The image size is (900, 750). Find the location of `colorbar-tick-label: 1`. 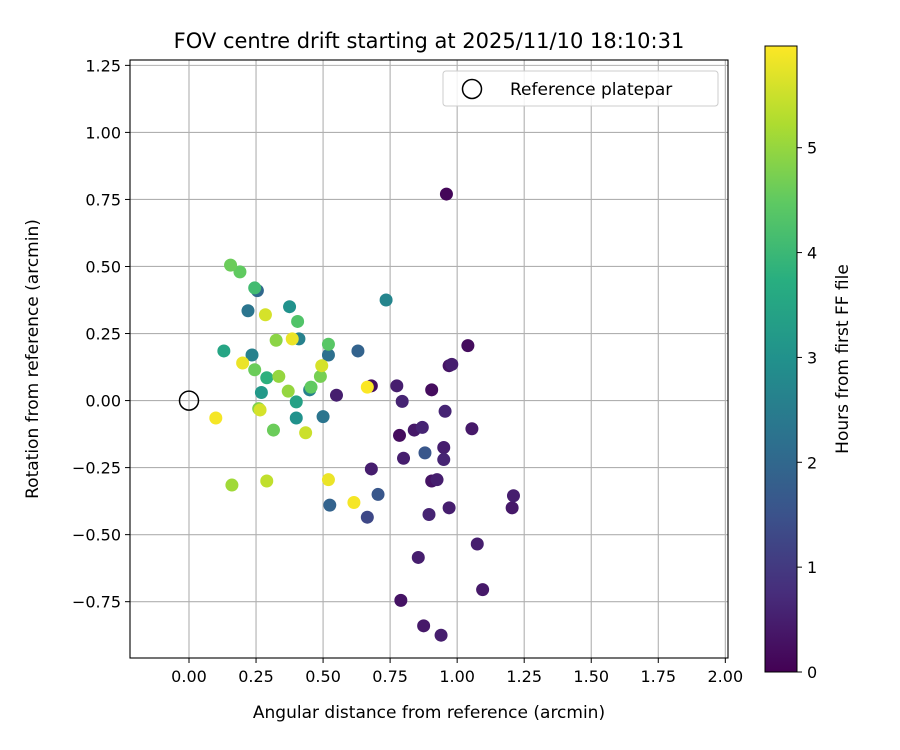

colorbar-tick-label: 1 is located at coordinates (812, 567).